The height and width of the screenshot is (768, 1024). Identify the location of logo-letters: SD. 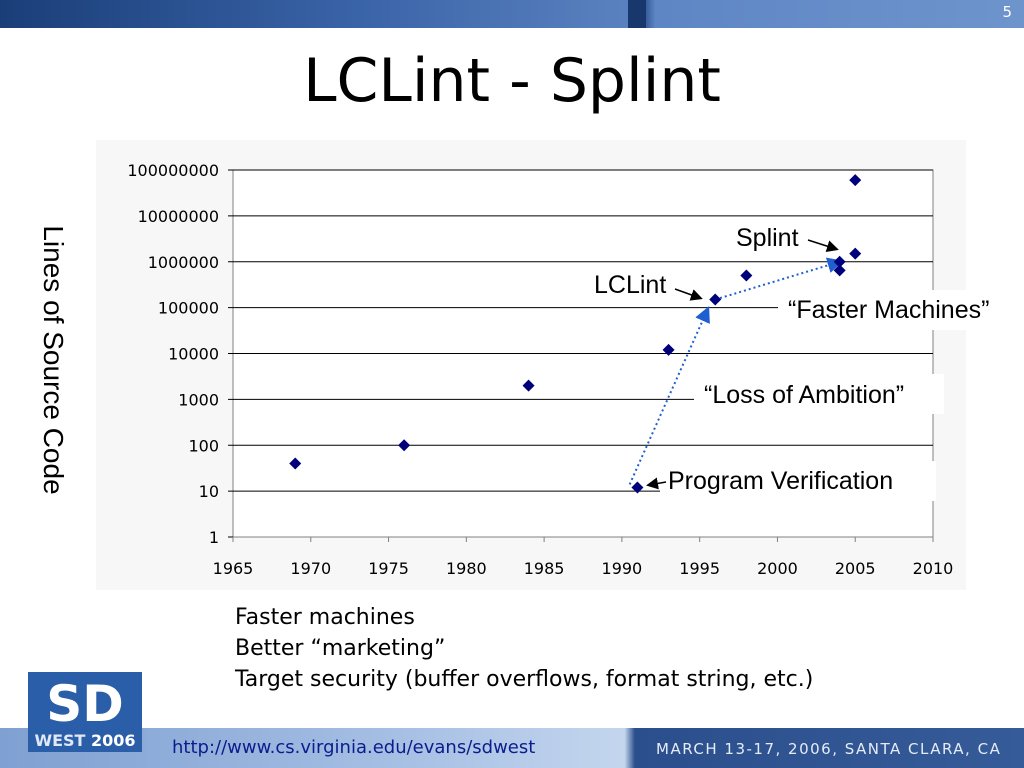
(85, 704).